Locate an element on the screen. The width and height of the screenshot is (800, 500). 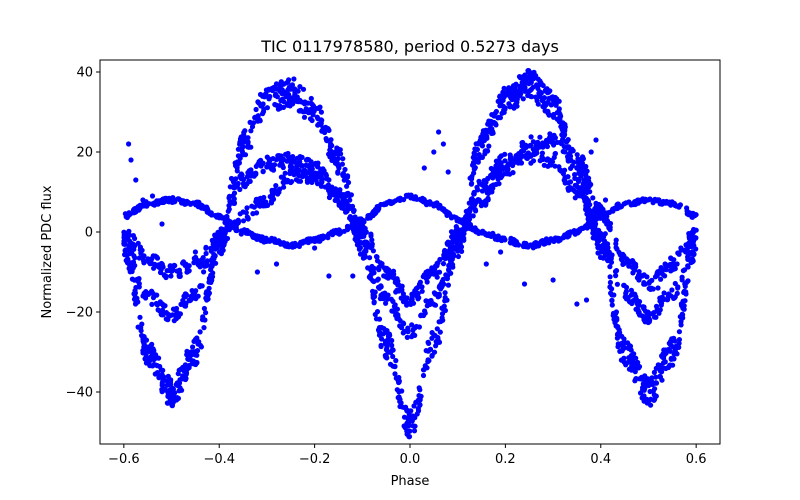
x-tick-label: −0.2 is located at coordinates (315, 459).